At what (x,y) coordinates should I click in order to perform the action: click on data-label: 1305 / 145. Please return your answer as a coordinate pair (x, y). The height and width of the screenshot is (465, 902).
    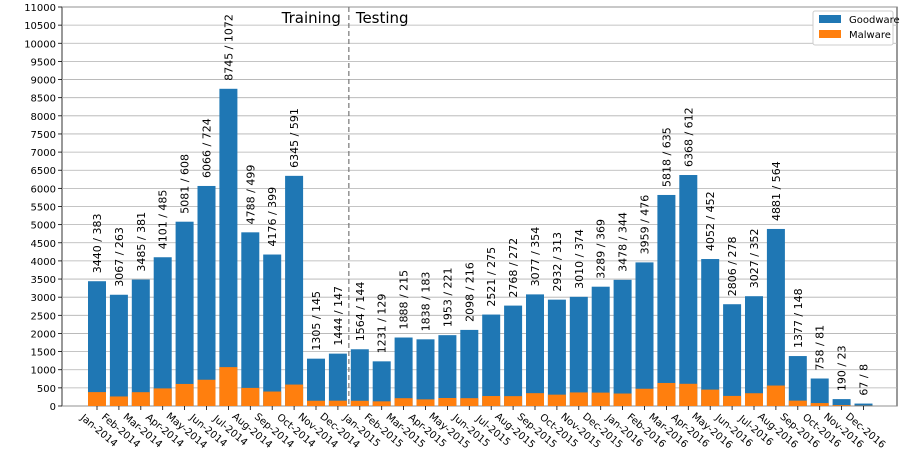
    Looking at the image, I should click on (316, 321).